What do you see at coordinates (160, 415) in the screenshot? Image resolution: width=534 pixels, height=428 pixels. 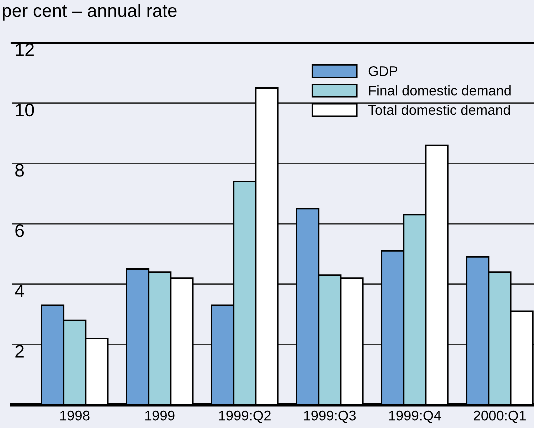 I see `x-tick-label: 1999` at bounding box center [160, 415].